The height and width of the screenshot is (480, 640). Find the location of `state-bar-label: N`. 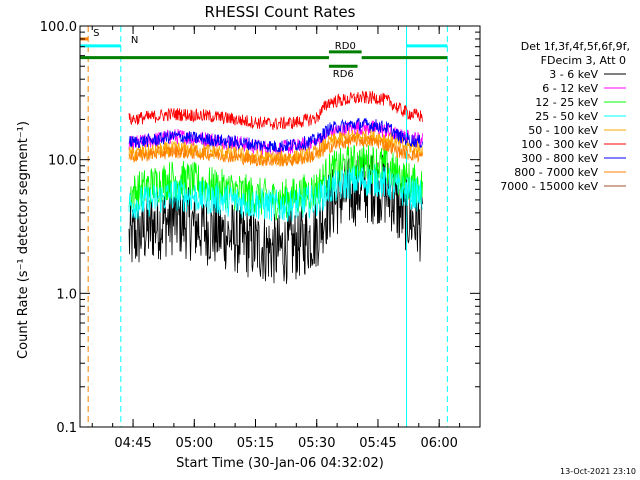

state-bar-label: N is located at coordinates (134, 40).